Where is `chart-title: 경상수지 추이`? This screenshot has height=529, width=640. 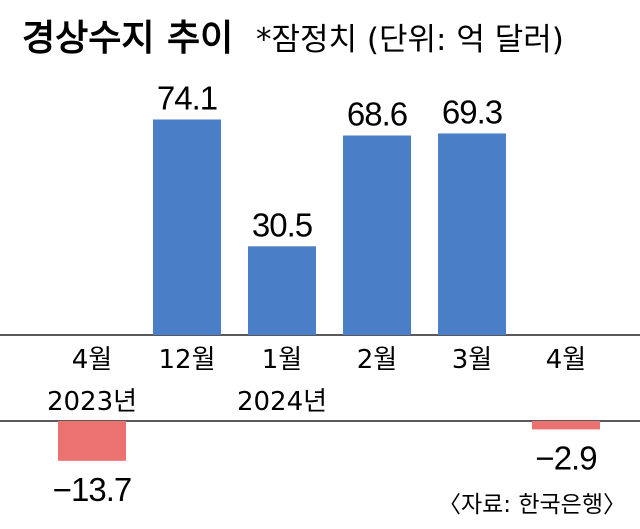 chart-title: 경상수지 추이 is located at coordinates (127, 38).